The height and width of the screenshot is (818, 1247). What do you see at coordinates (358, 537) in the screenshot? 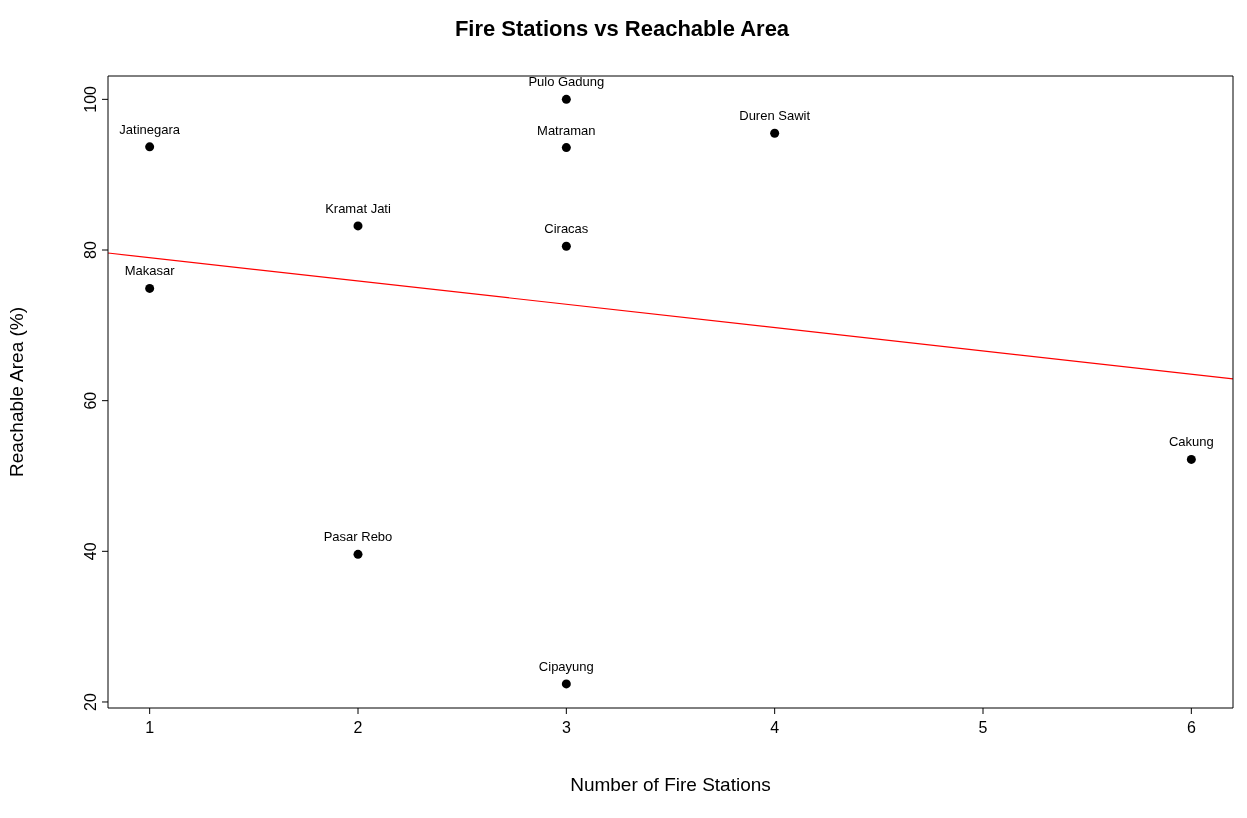
I see `annotation: Pasar Rebo` at bounding box center [358, 537].